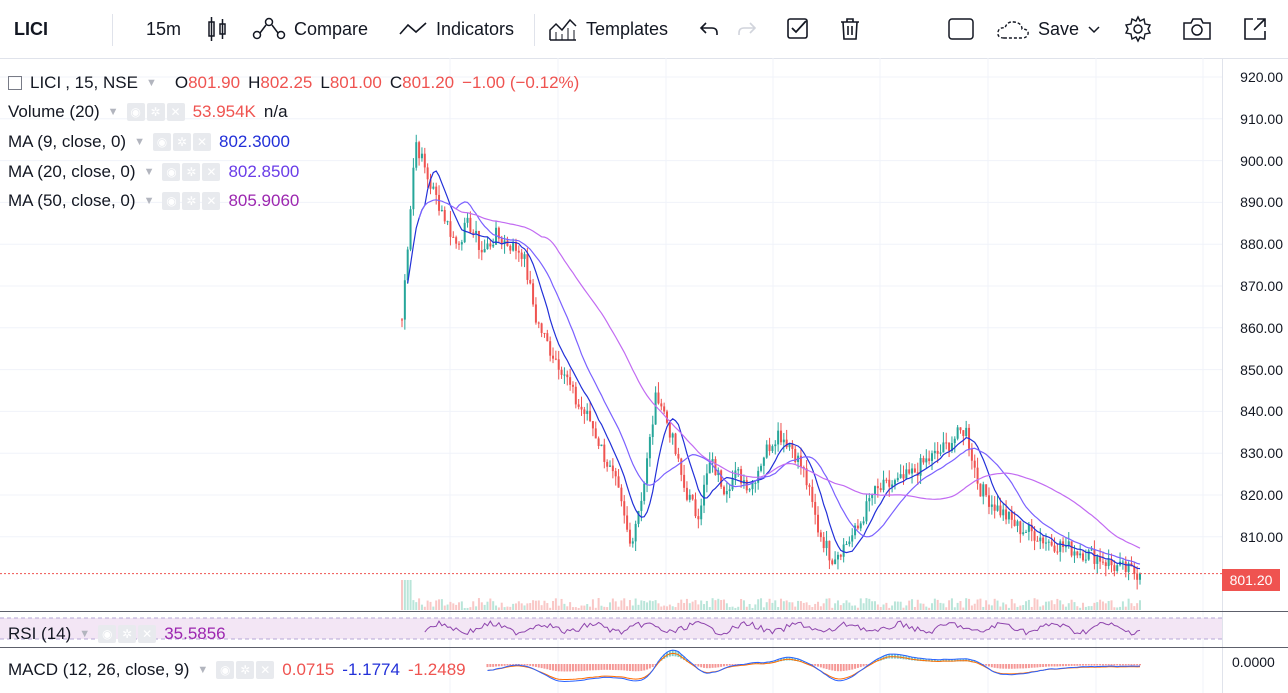  Describe the element at coordinates (1255, 29) in the screenshot. I see `popout-button` at that location.